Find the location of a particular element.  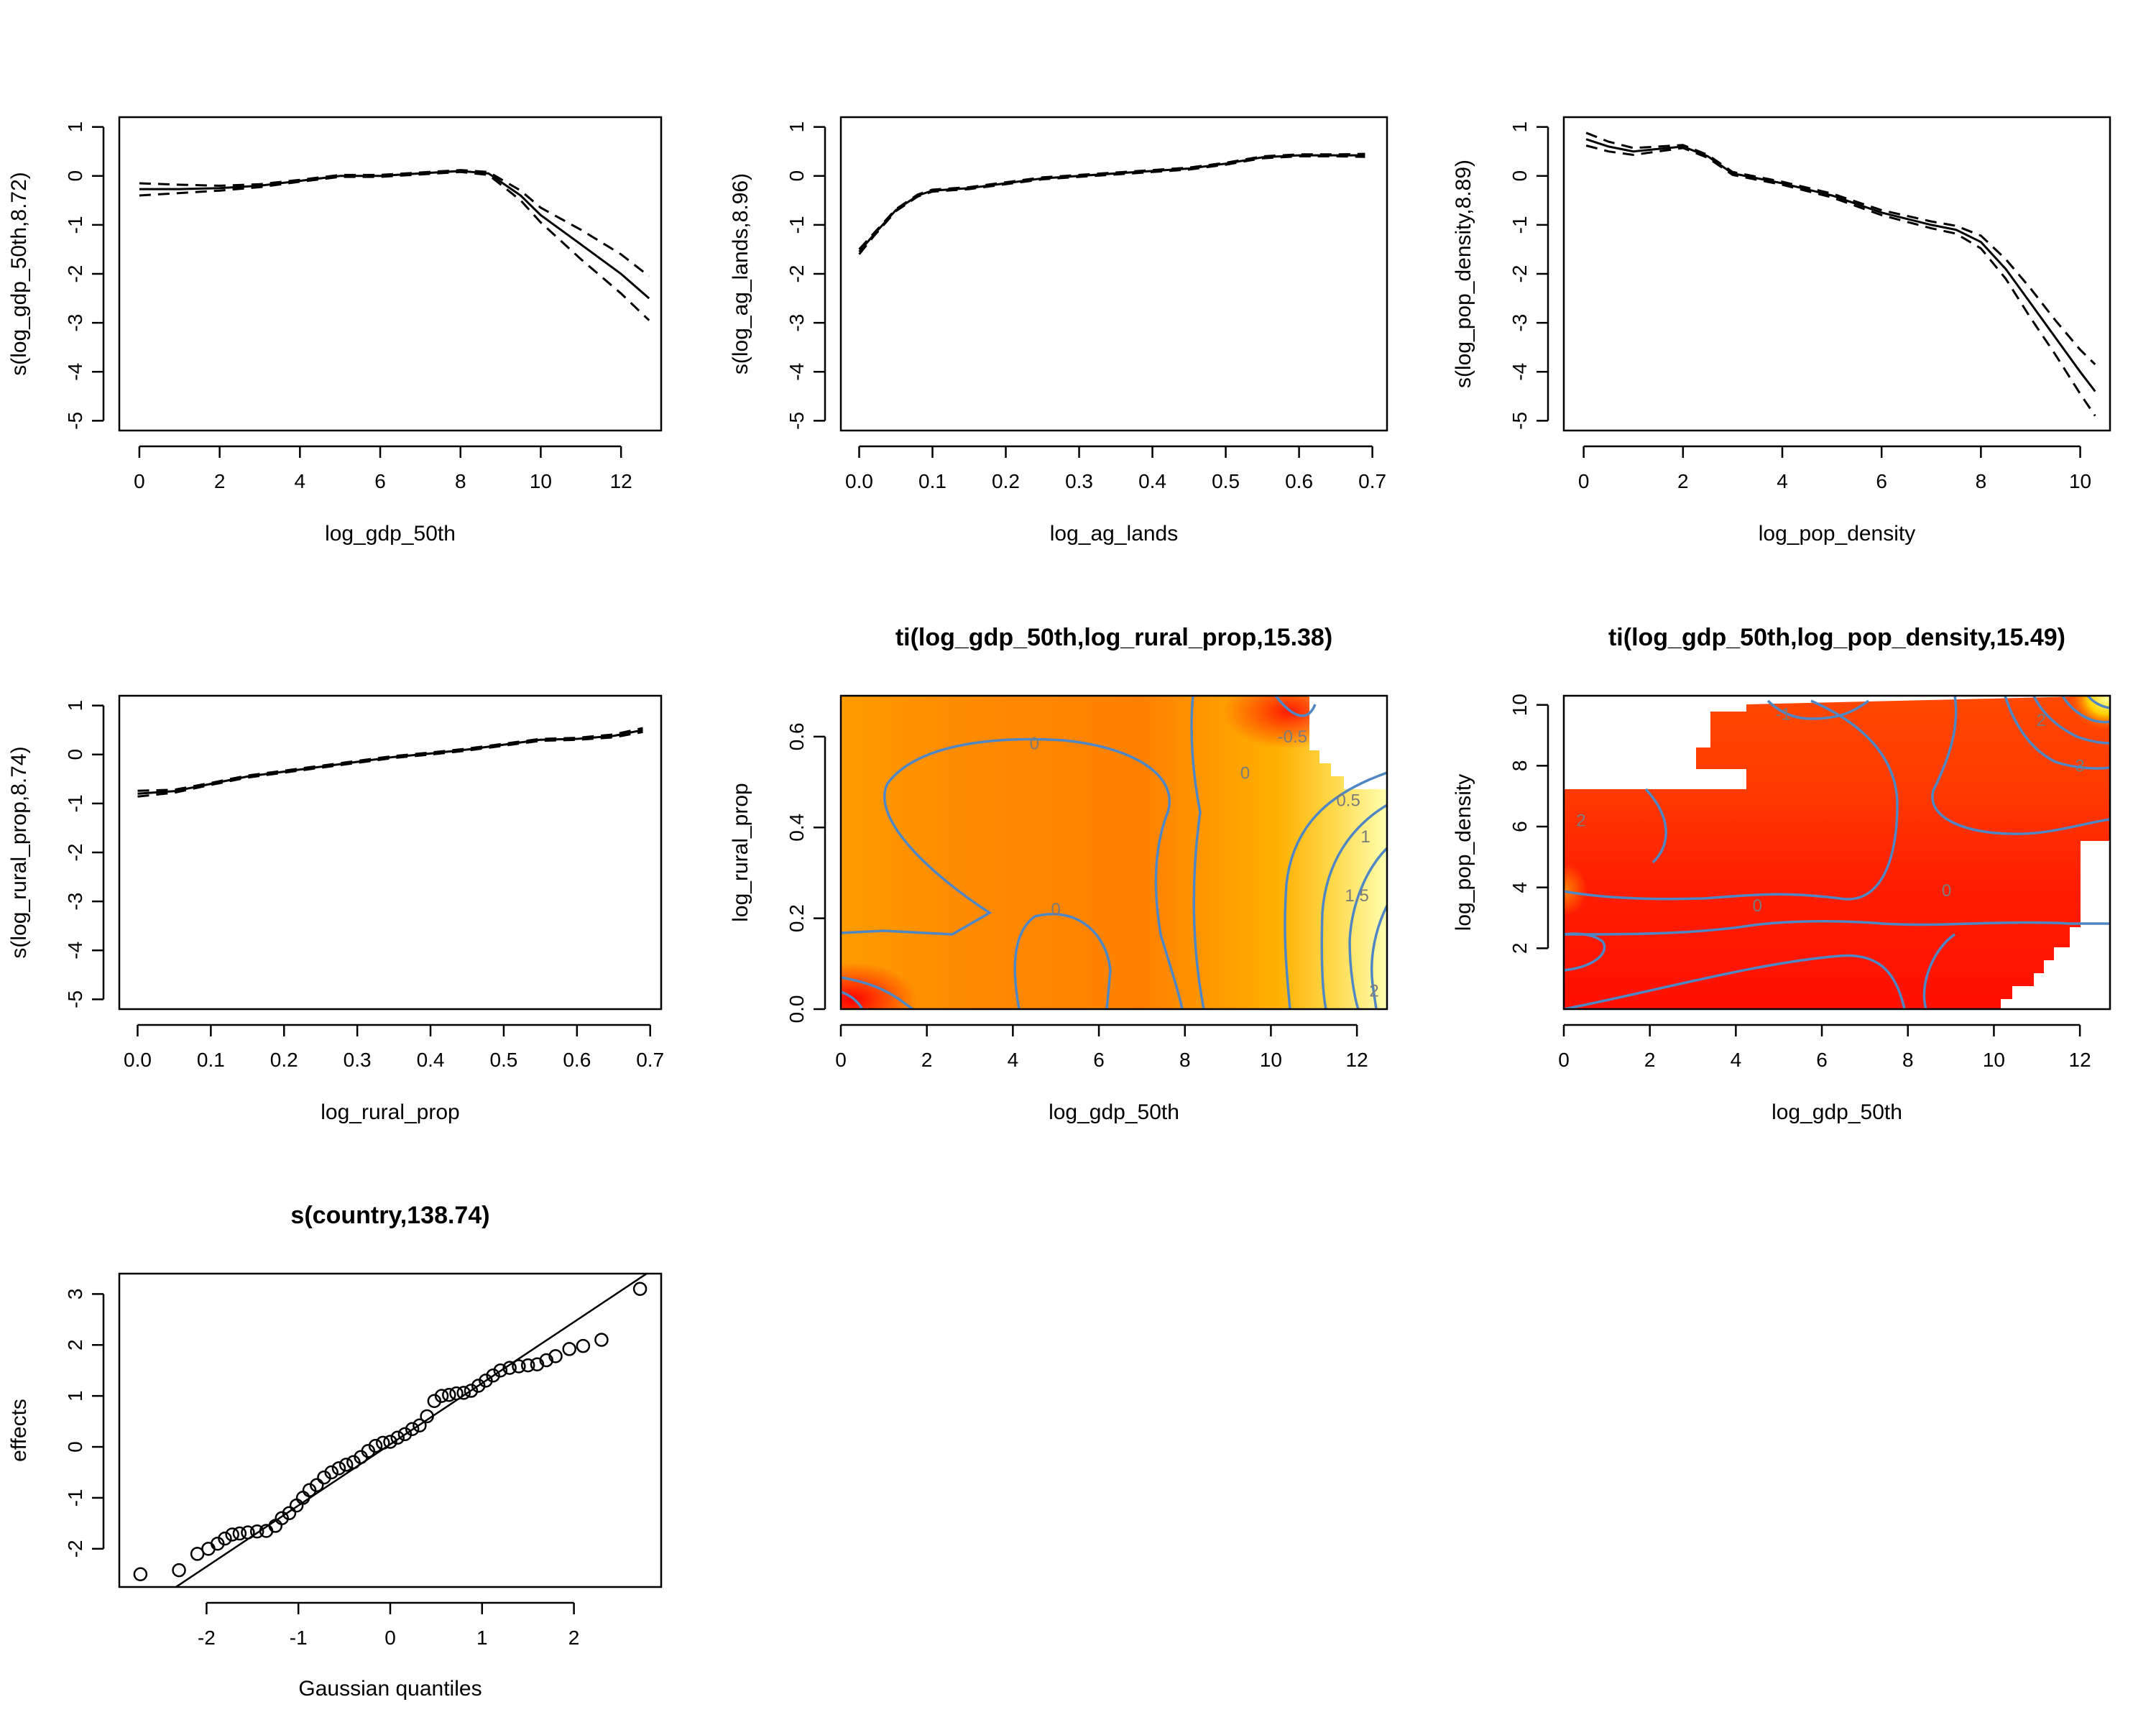

contour-label: 0.5 is located at coordinates (1348, 800).